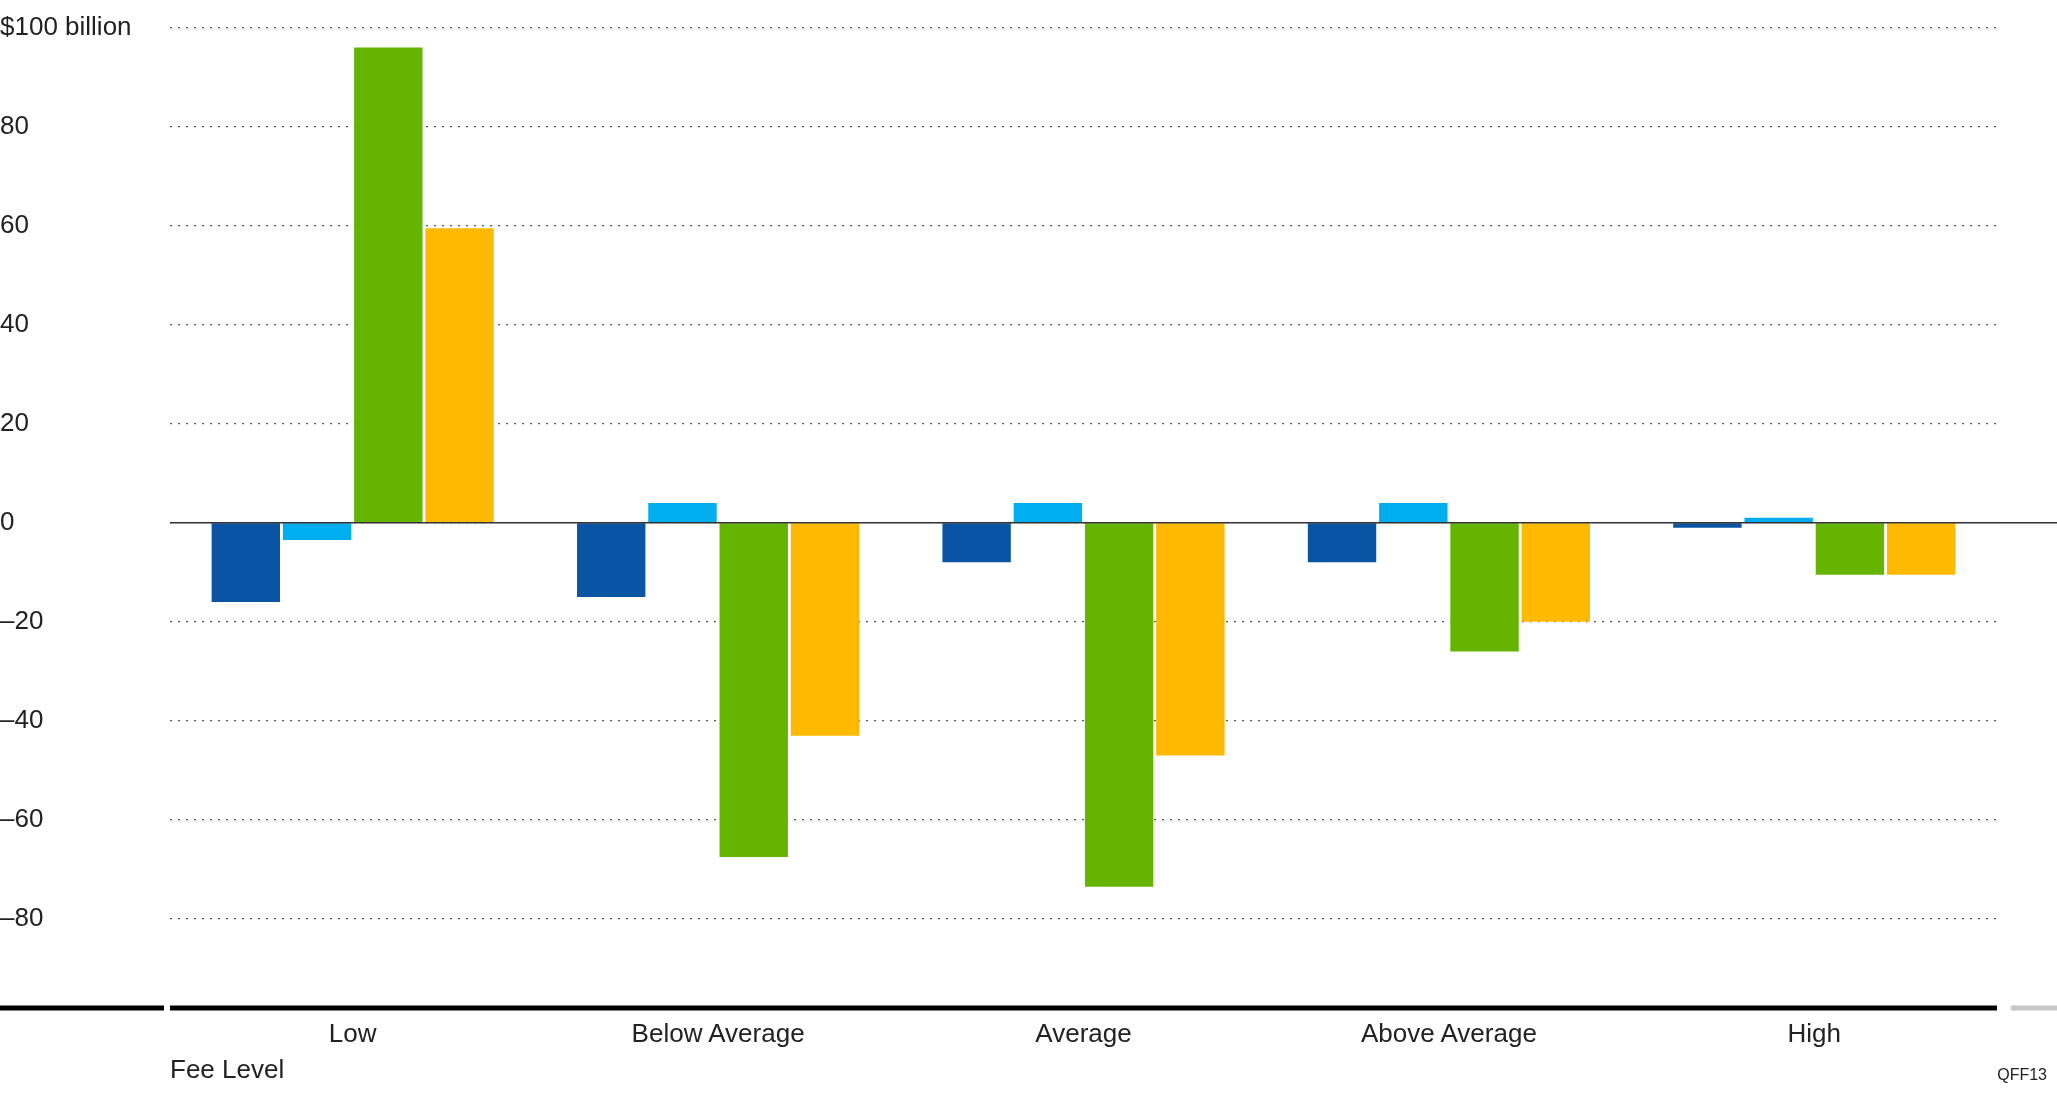  What do you see at coordinates (352, 1033) in the screenshot?
I see `x-tick-label: Low` at bounding box center [352, 1033].